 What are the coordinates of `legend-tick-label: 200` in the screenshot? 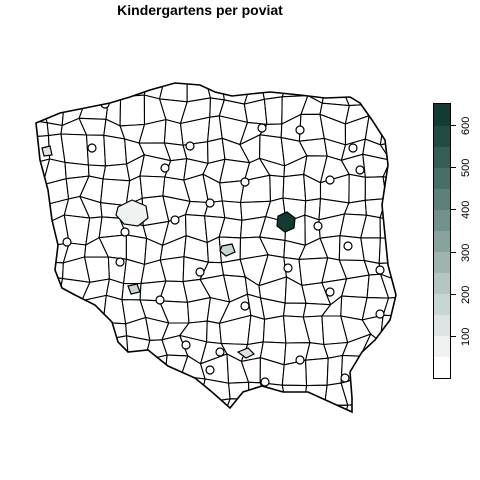 It's located at (466, 294).